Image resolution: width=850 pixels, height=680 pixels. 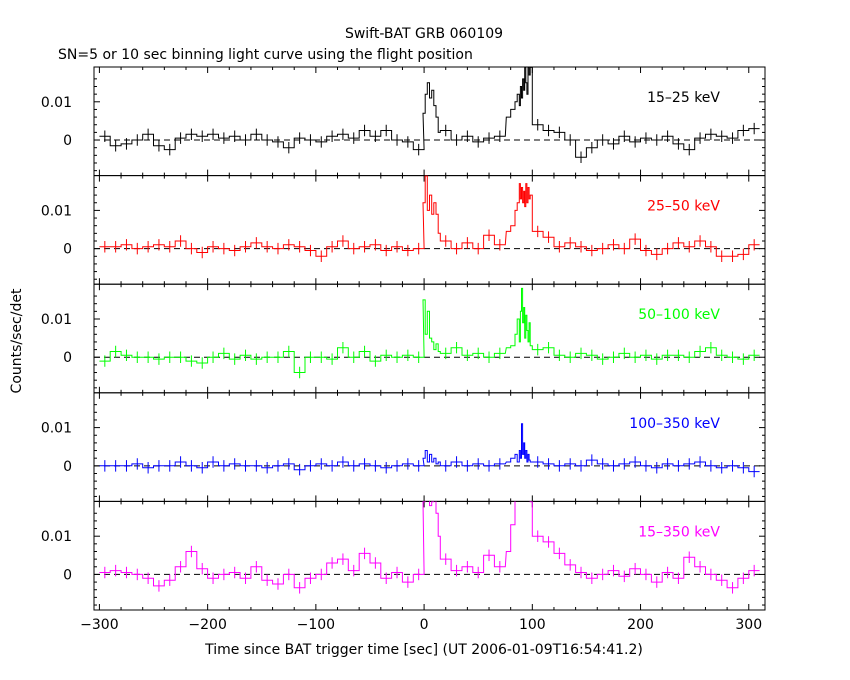 I want to click on chart-title: Swift-BAT GRB 060109, so click(x=424, y=34).